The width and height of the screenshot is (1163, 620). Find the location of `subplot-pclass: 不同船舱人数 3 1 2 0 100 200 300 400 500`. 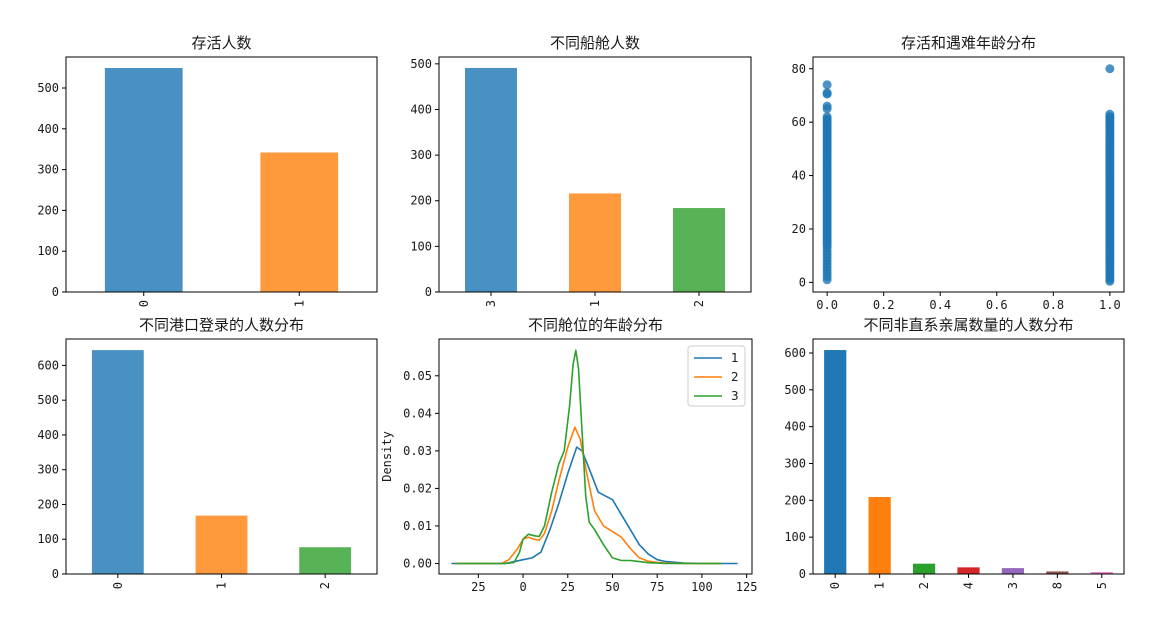

subplot-pclass: 不同船舱人数 3 1 2 0 100 200 300 400 500 is located at coordinates (581, 170).